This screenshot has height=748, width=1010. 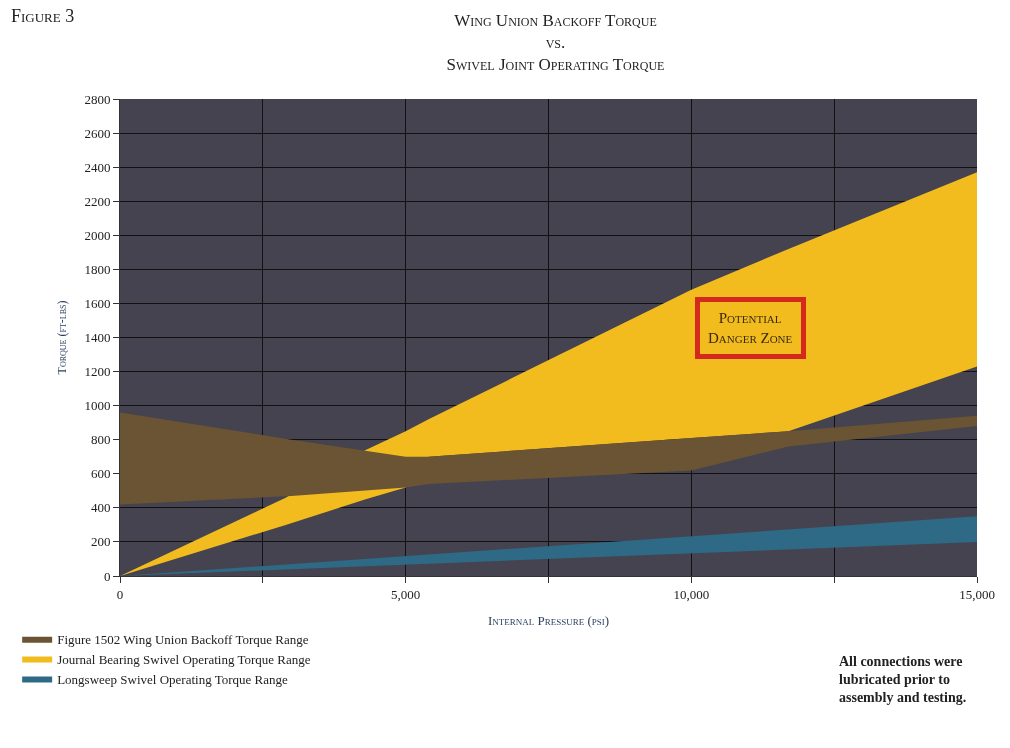 I want to click on chart-title: Wing Union Backoff Torque vs. Swivel Joint Operating Torque, so click(x=555, y=43).